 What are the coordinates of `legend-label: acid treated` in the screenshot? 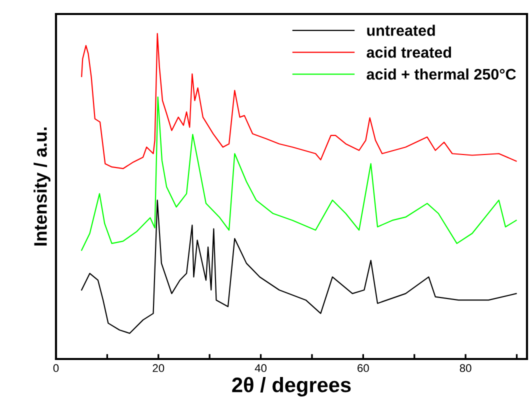 It's located at (409, 52).